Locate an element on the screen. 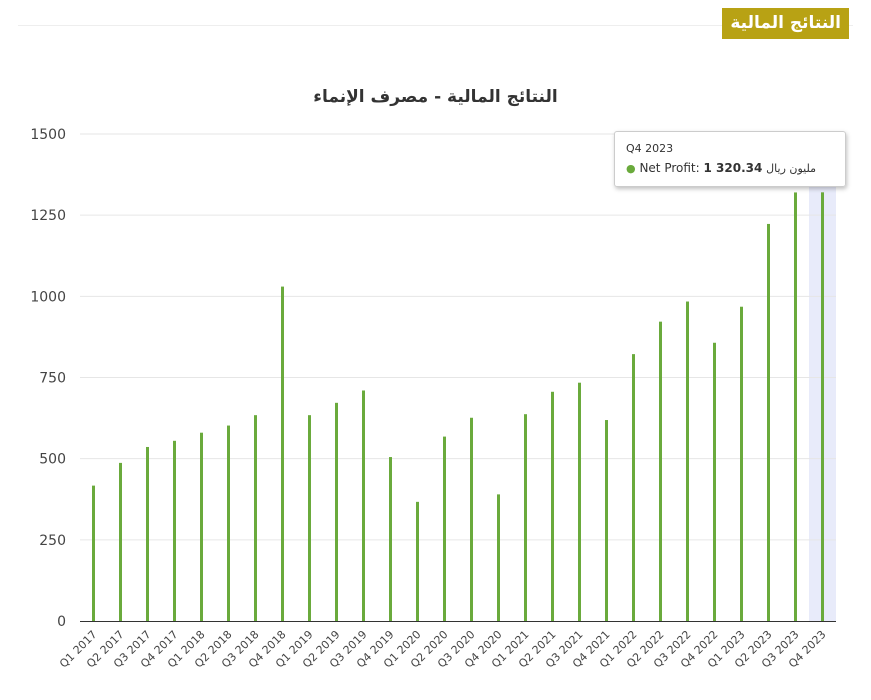  tooltip-series-line: ● Net Profit: 1 320.34 مليون ريال is located at coordinates (730, 168).